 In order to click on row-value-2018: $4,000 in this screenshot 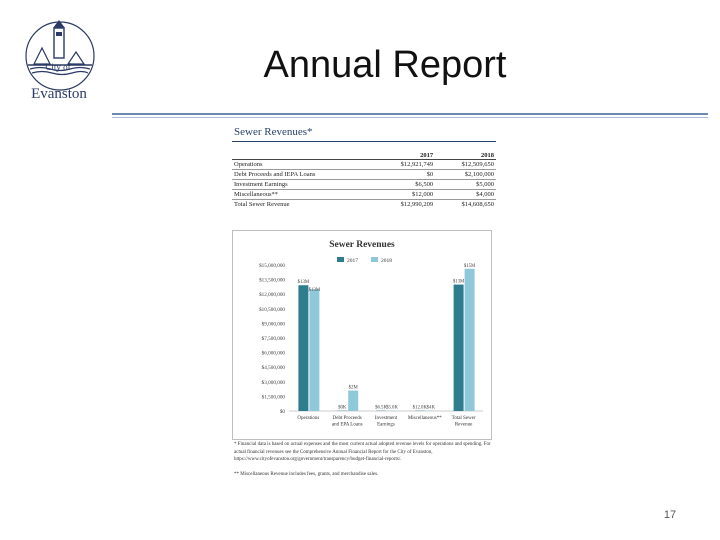, I will do `click(465, 194)`.